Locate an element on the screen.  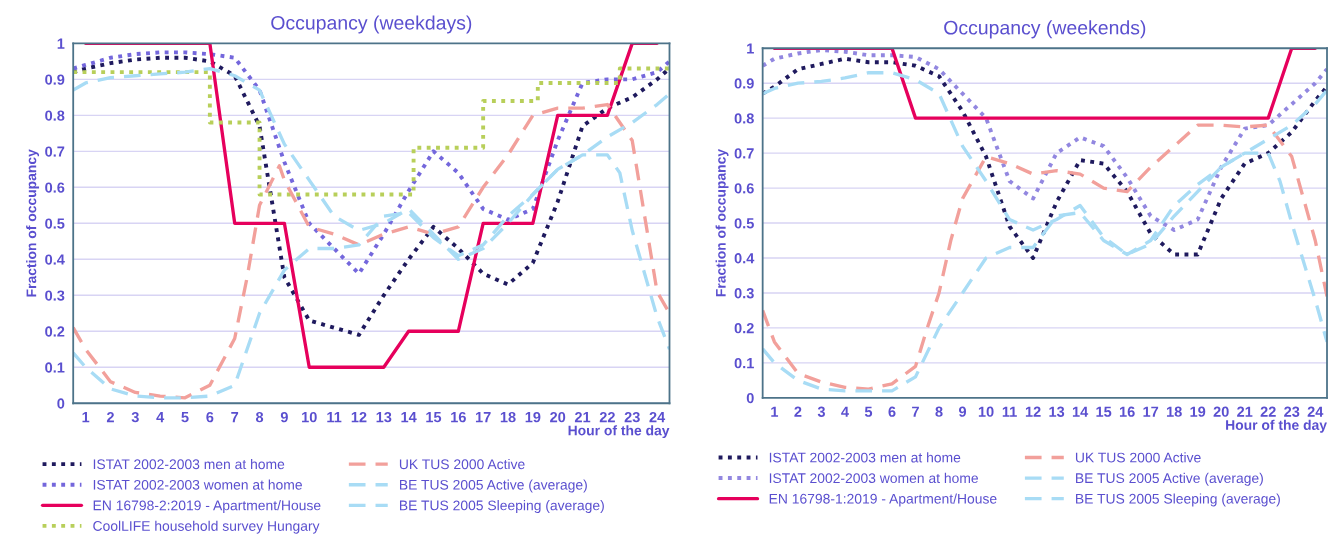
legend-label: EN 16798-2:2019 - Apartment/House is located at coordinates (207, 507).